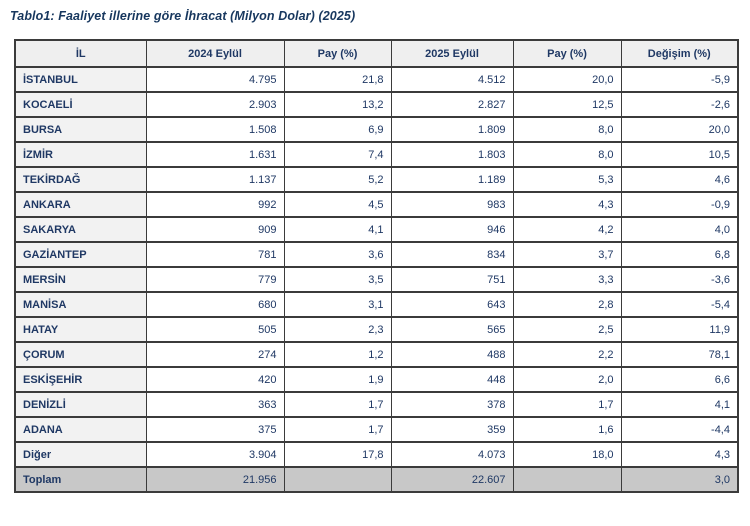 The width and height of the screenshot is (750, 526). What do you see at coordinates (679, 104) in the screenshot?
I see `cell-degisim: -2,6` at bounding box center [679, 104].